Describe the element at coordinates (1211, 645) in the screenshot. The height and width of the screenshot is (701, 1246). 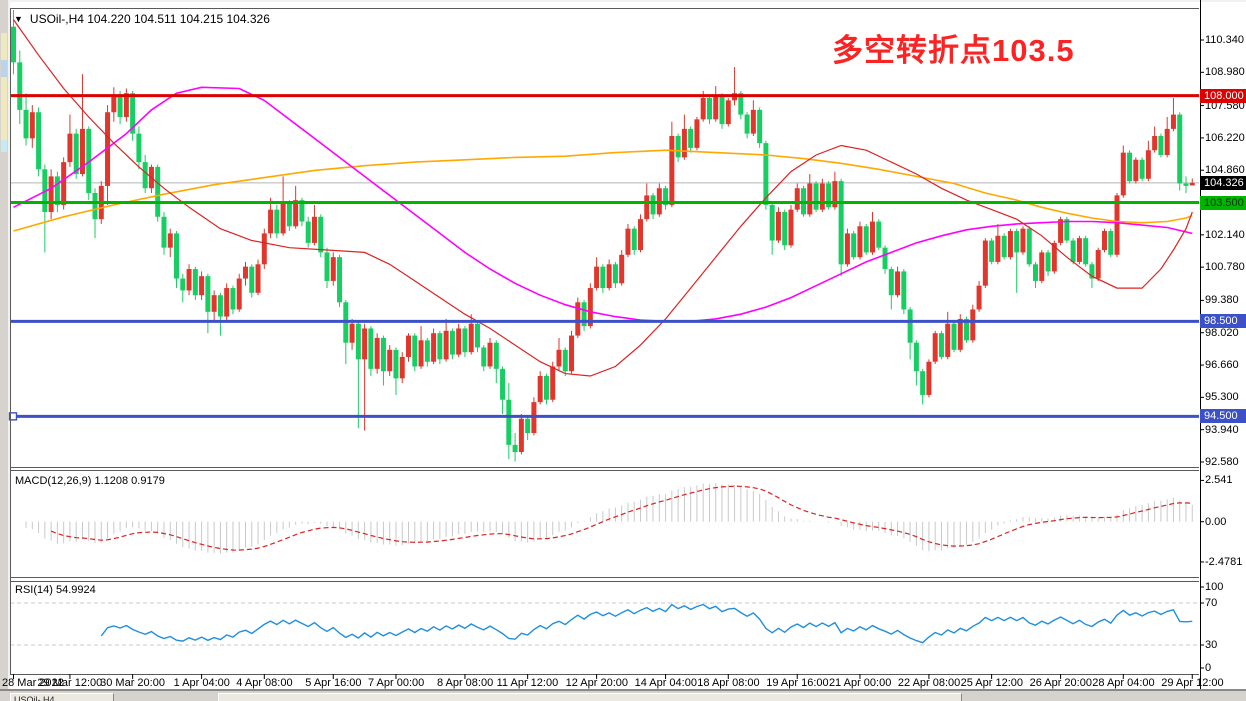
I see `rsi-axis-label: 30` at that location.